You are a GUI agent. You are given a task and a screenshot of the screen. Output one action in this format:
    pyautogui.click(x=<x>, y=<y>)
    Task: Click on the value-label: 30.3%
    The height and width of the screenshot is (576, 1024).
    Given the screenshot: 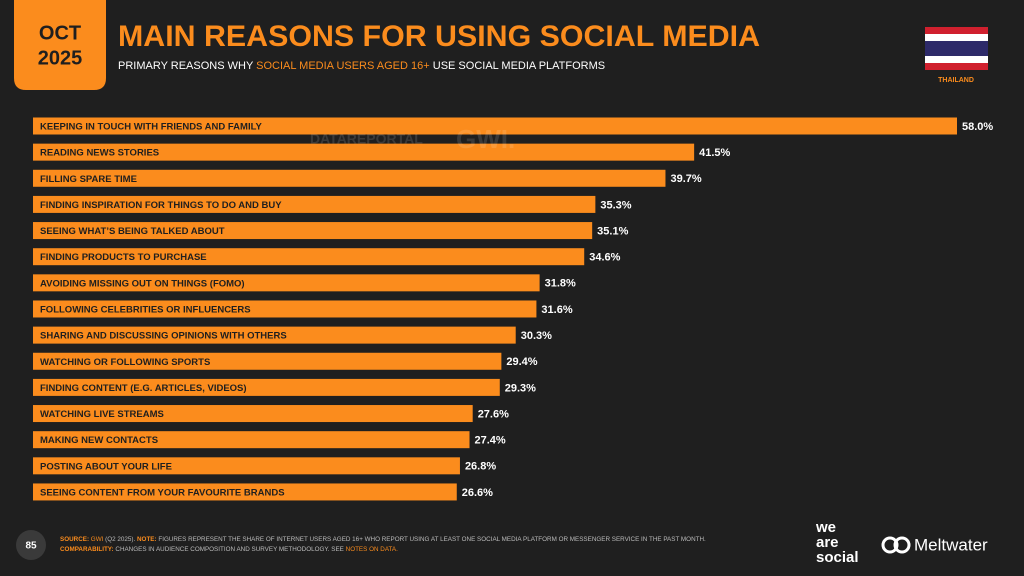 What is the action you would take?
    pyautogui.click(x=536, y=336)
    